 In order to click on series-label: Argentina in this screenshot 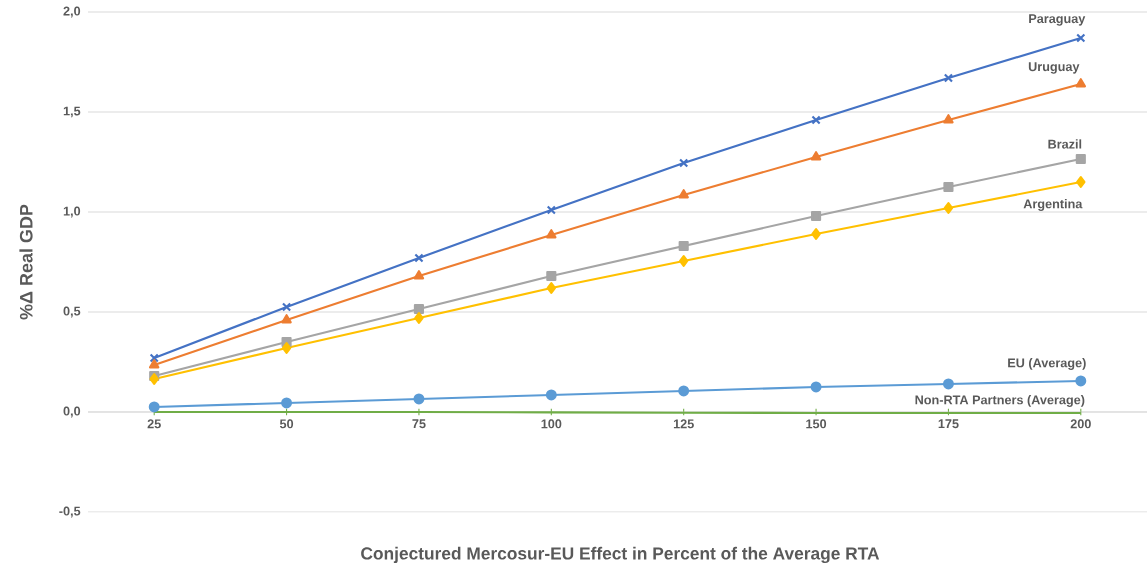, I will do `click(1053, 205)`.